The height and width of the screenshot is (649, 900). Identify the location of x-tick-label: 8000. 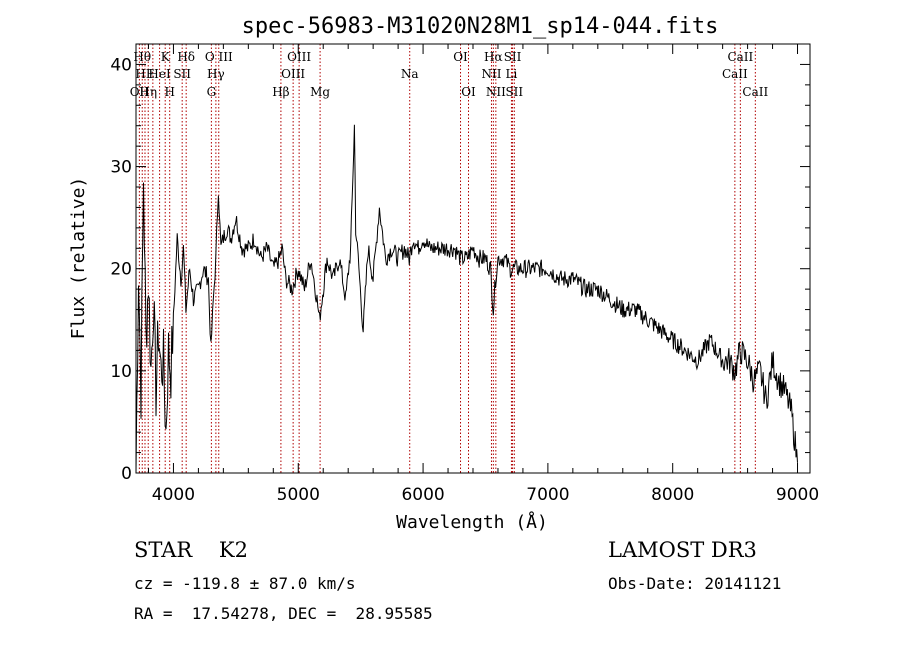
(672, 495).